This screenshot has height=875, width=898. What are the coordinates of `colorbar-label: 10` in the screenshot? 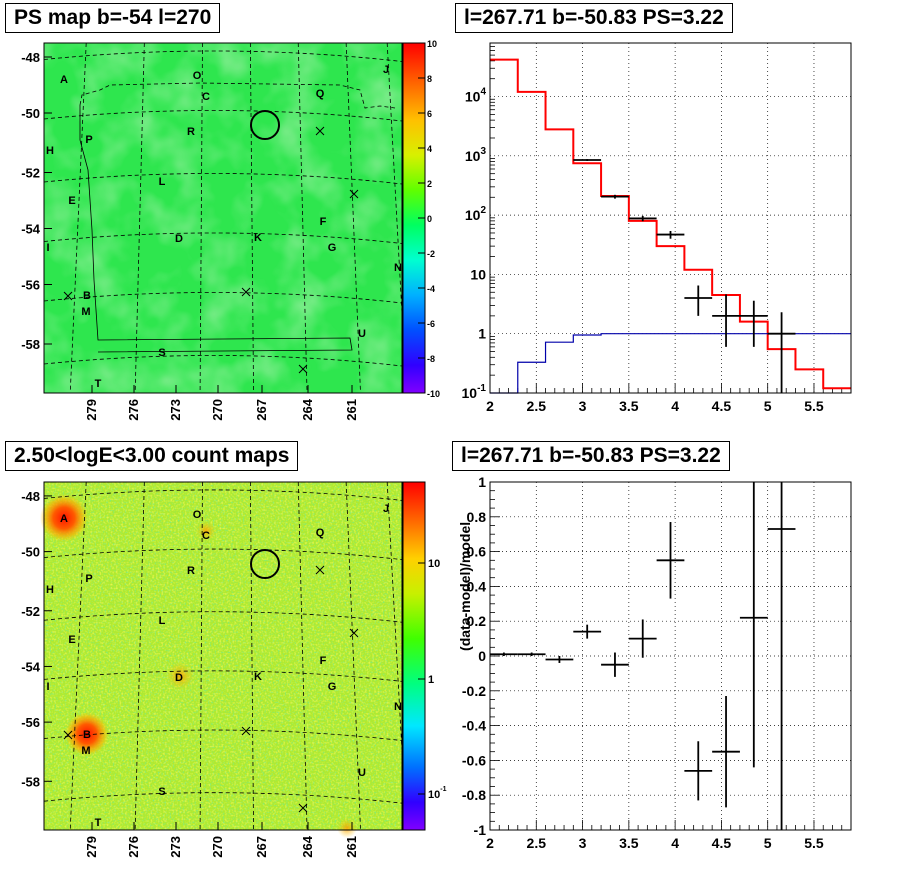 It's located at (434, 564).